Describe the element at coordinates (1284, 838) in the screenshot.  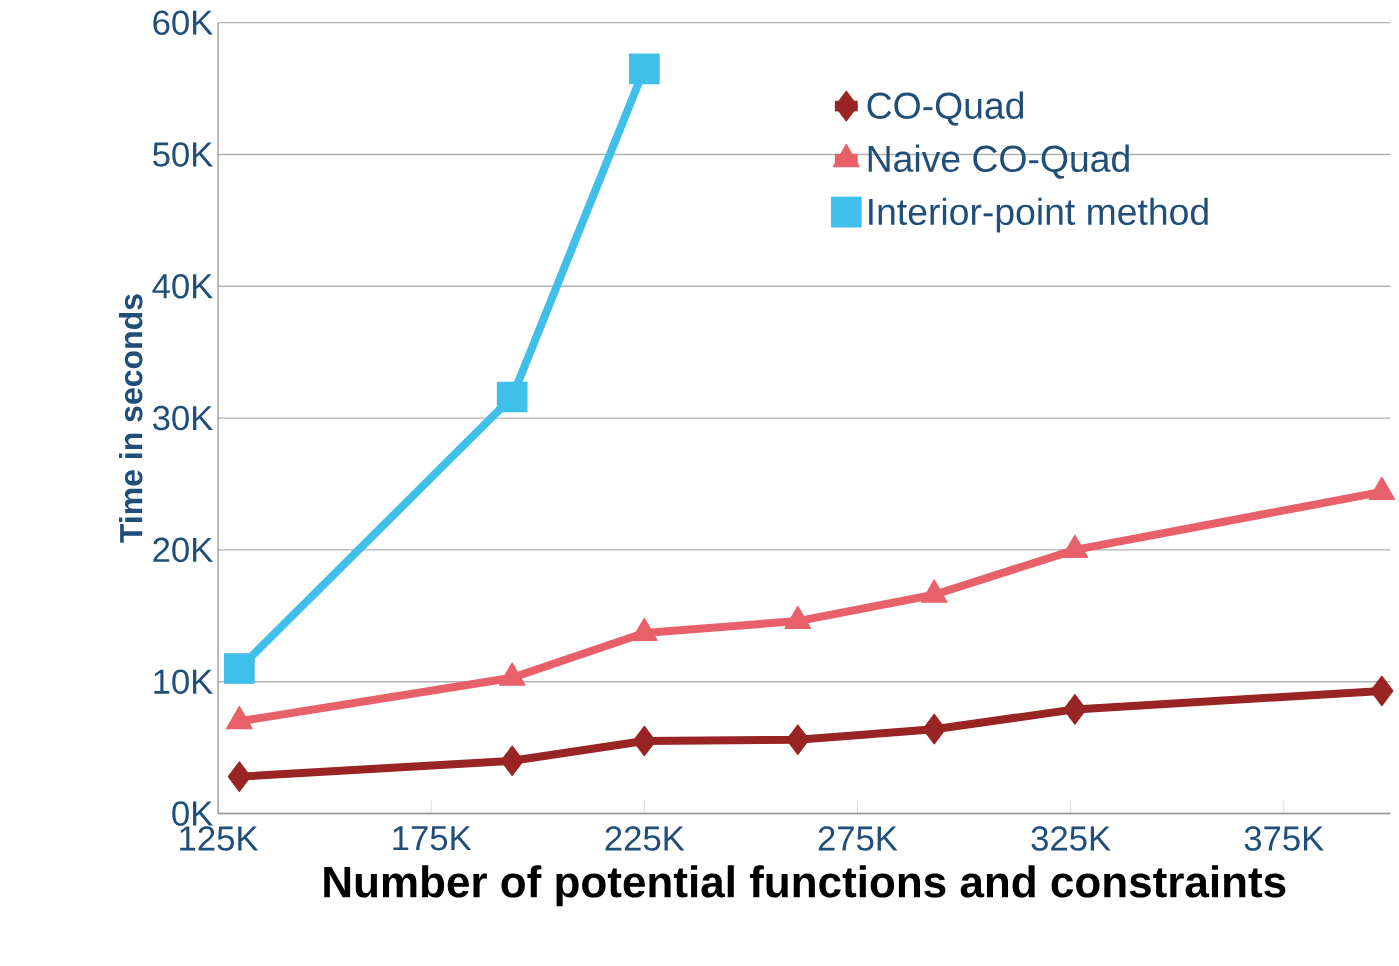
I see `x-tick-label: 375K` at that location.